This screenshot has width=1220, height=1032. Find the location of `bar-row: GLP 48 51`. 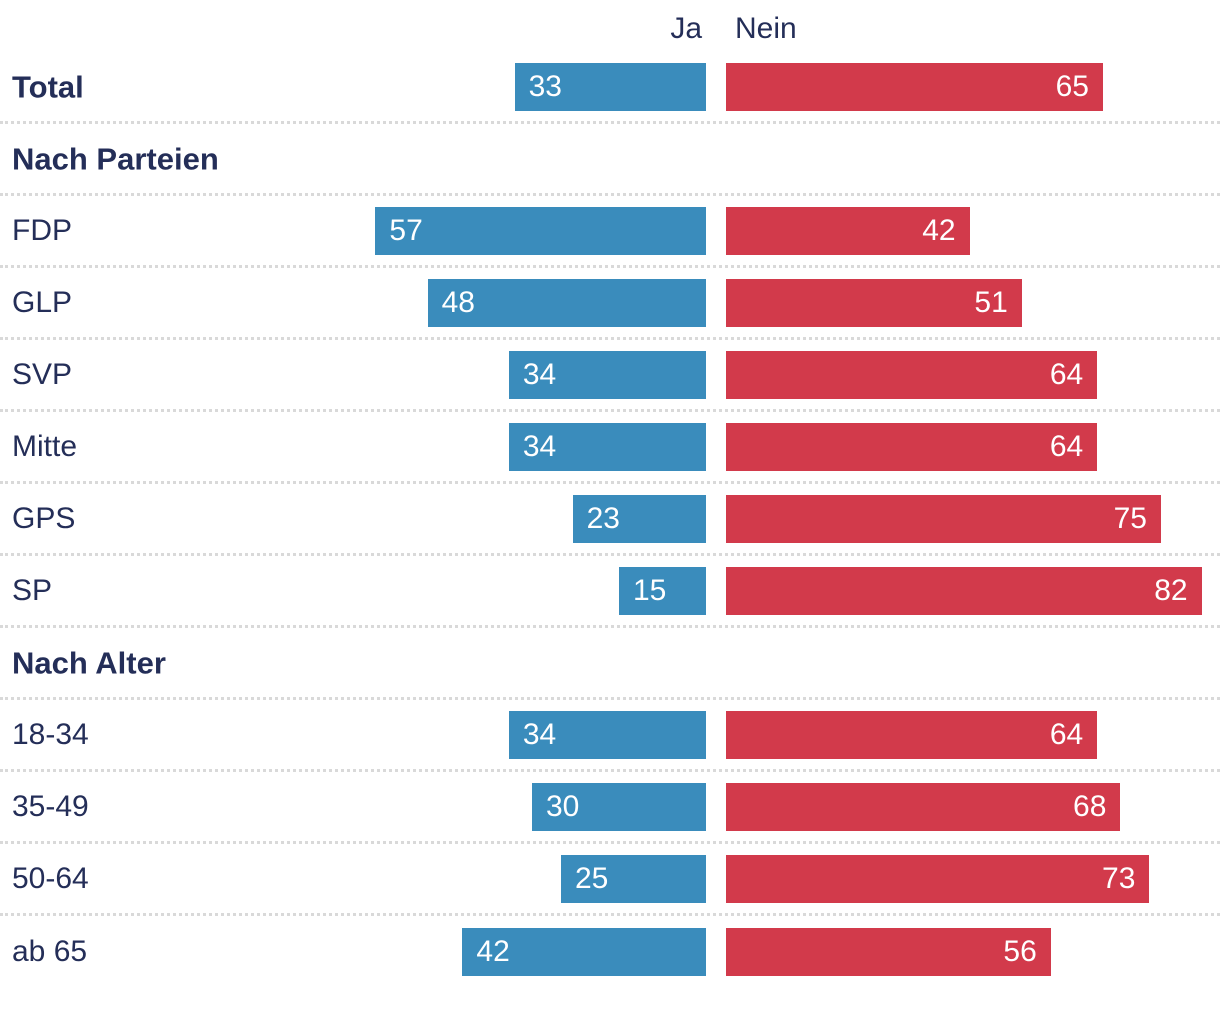

bar-row: GLP 48 51 is located at coordinates (610, 304).